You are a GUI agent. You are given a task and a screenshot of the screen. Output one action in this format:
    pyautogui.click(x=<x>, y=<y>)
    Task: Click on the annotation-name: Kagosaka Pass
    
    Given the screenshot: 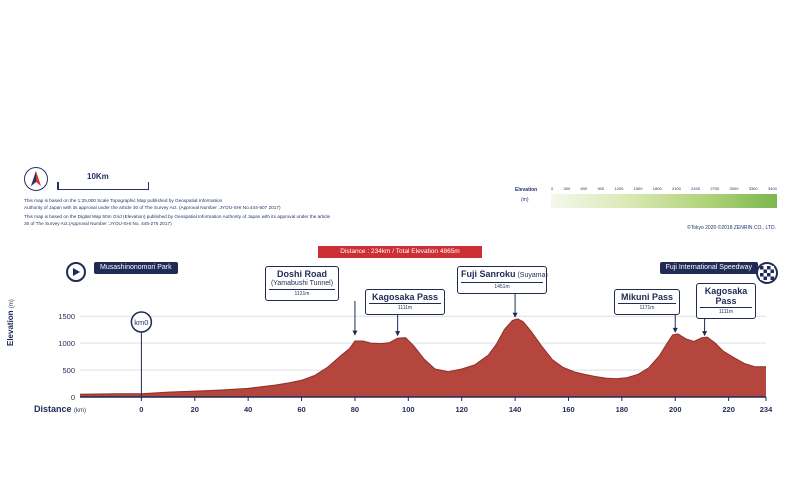 What is the action you would take?
    pyautogui.click(x=405, y=297)
    